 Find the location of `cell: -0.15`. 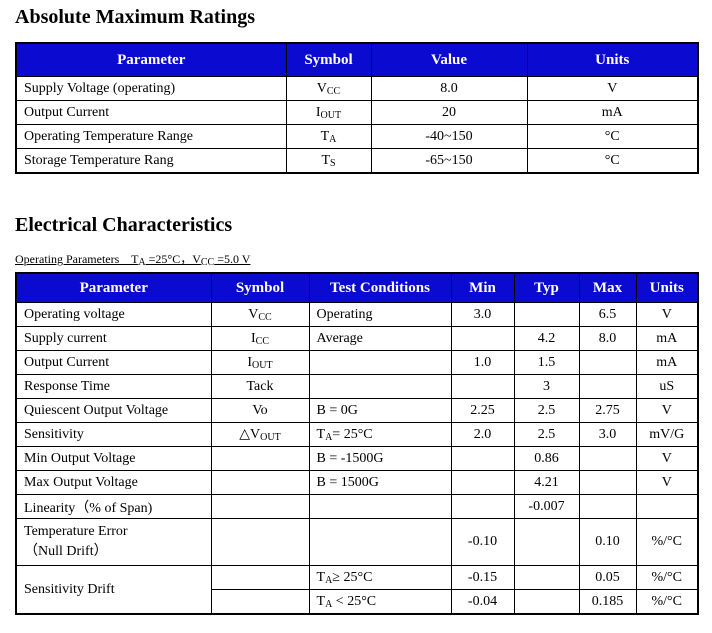

cell: -0.15 is located at coordinates (482, 577).